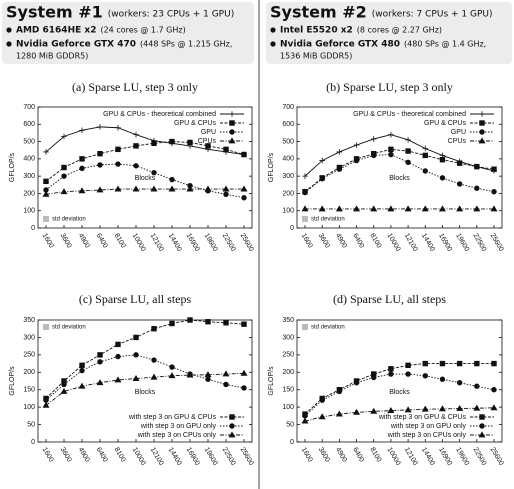 This screenshot has height=489, width=514. What do you see at coordinates (358, 240) in the screenshot?
I see `x-tick-label: 6400` at bounding box center [358, 240].